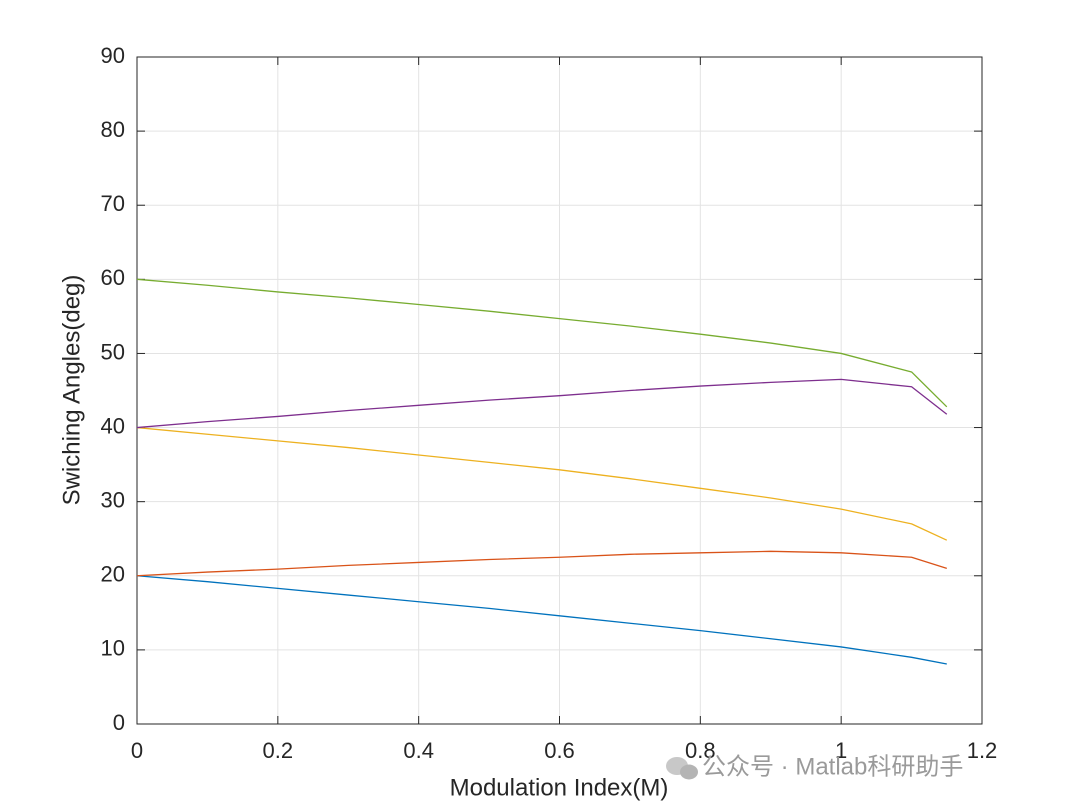 This screenshot has width=1080, height=809. Describe the element at coordinates (682, 768) in the screenshot. I see `watermark-icon` at that location.